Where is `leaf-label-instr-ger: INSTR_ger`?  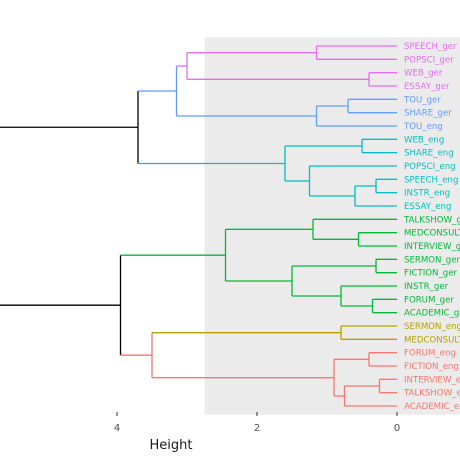 leaf-label-instr-ger: INSTR_ger is located at coordinates (426, 287).